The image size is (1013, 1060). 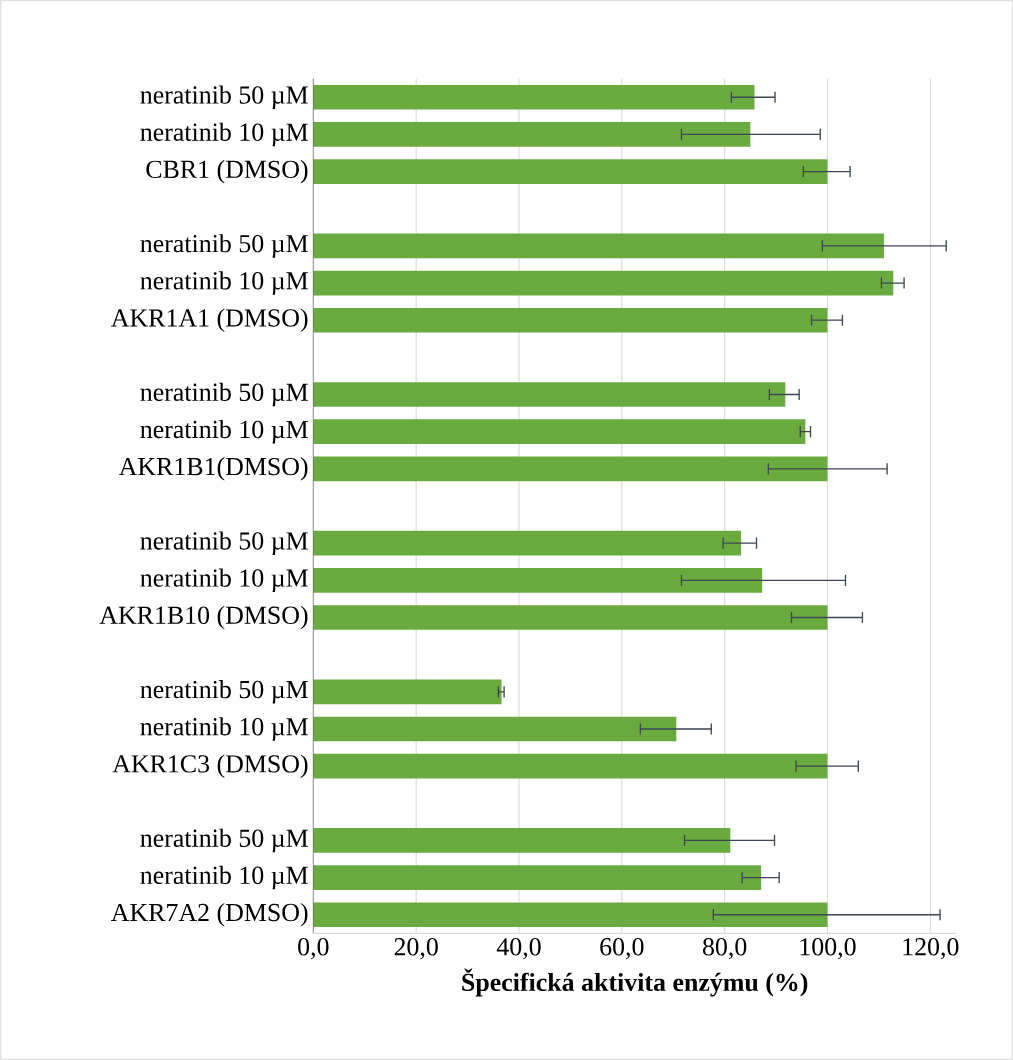 What do you see at coordinates (931, 949) in the screenshot?
I see `x-tick-label: 120,0` at bounding box center [931, 949].